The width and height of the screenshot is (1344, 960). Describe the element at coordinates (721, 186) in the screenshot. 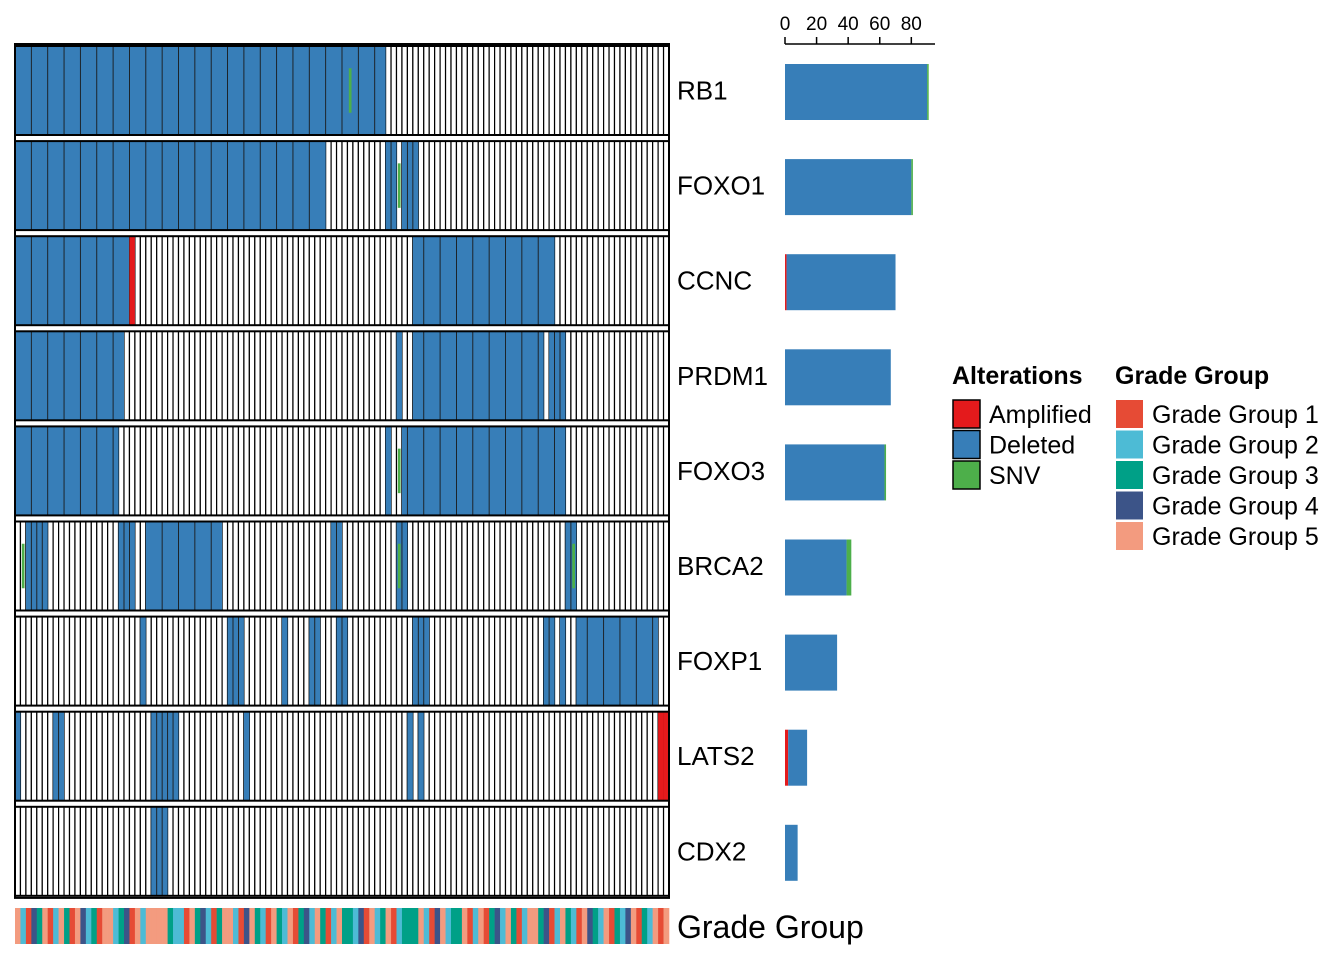

I see `gene-label-foxo1: FOXO1` at that location.